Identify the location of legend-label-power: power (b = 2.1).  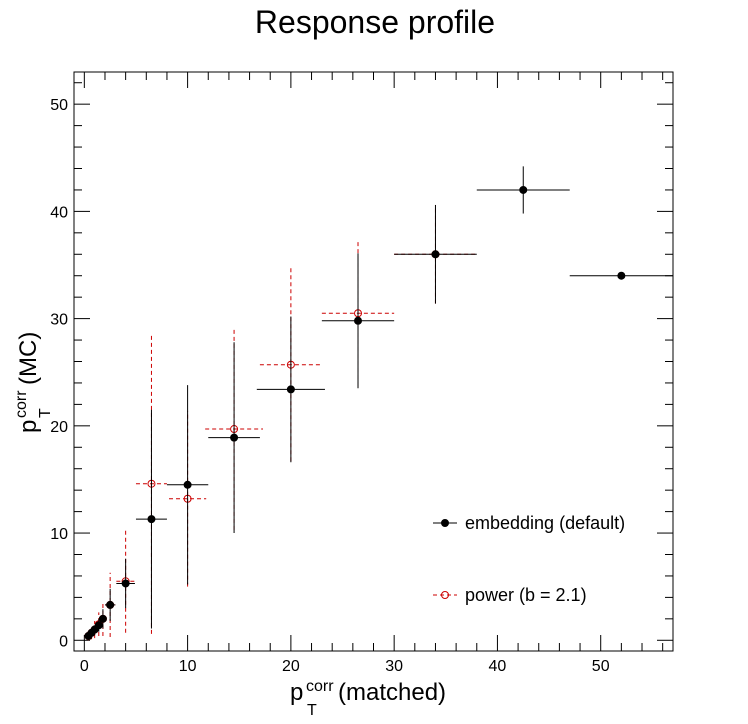
(526, 595).